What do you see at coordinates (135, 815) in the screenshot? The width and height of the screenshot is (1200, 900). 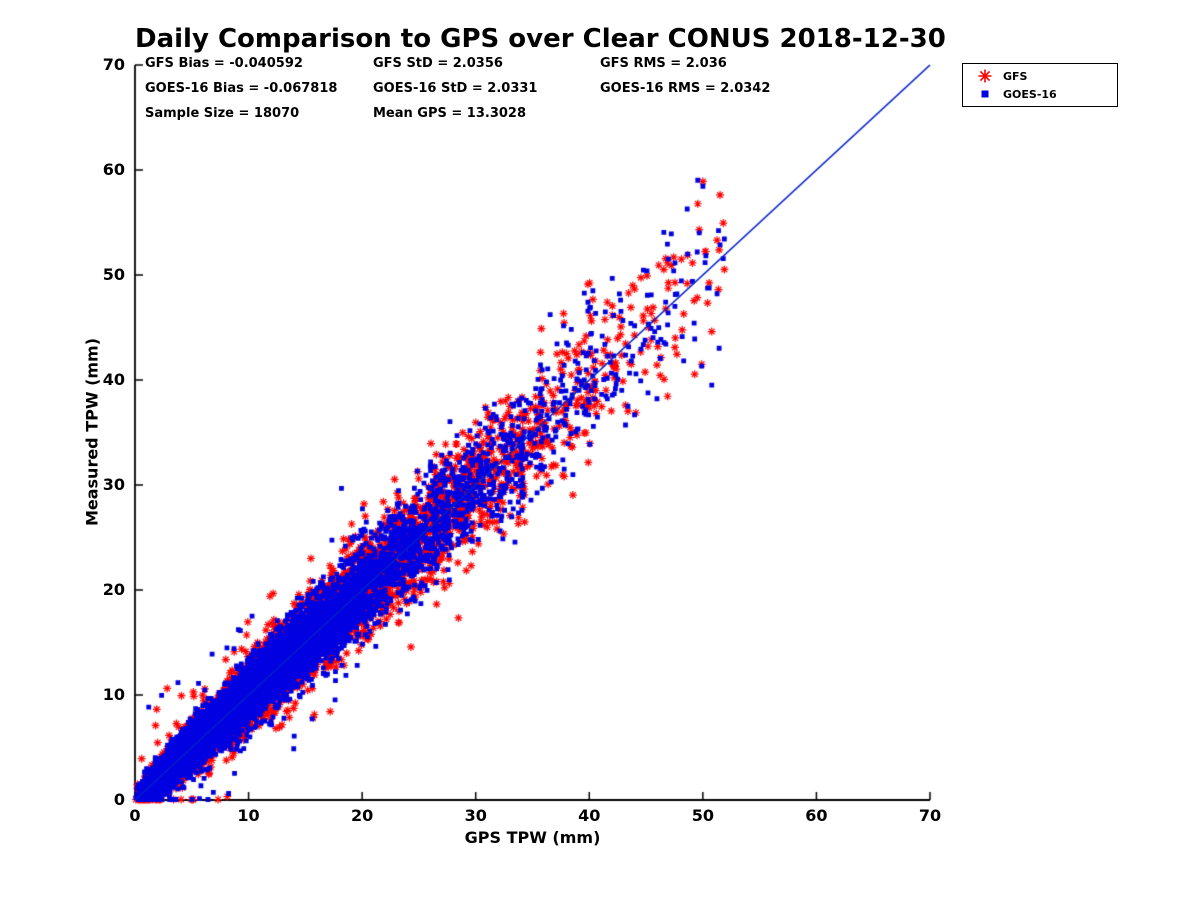 I see `x-tick-label: 0` at bounding box center [135, 815].